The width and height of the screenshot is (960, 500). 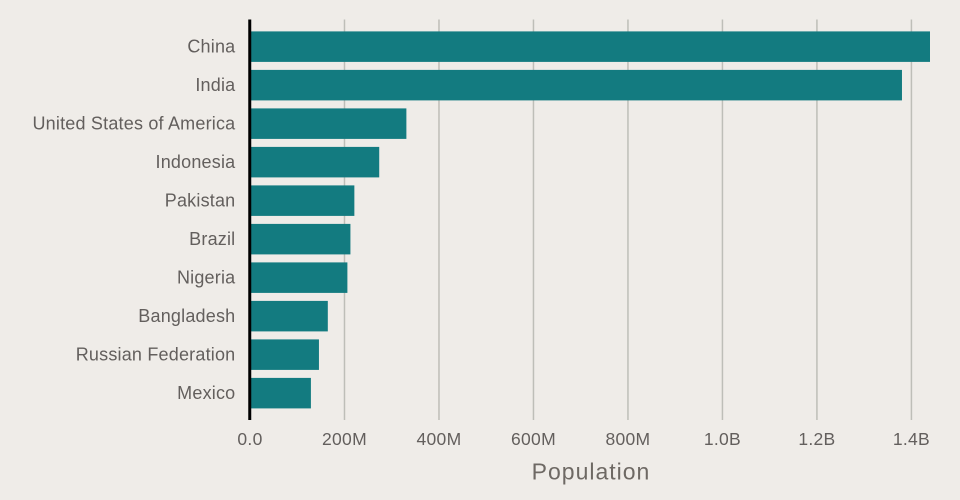 I want to click on svg-text: Population, so click(x=591, y=472).